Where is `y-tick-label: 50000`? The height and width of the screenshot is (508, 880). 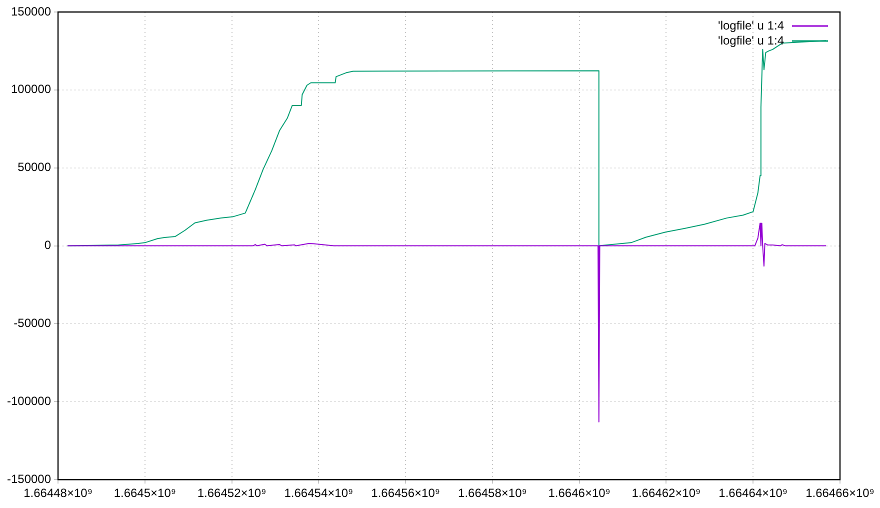 y-tick-label: 50000 is located at coordinates (35, 167).